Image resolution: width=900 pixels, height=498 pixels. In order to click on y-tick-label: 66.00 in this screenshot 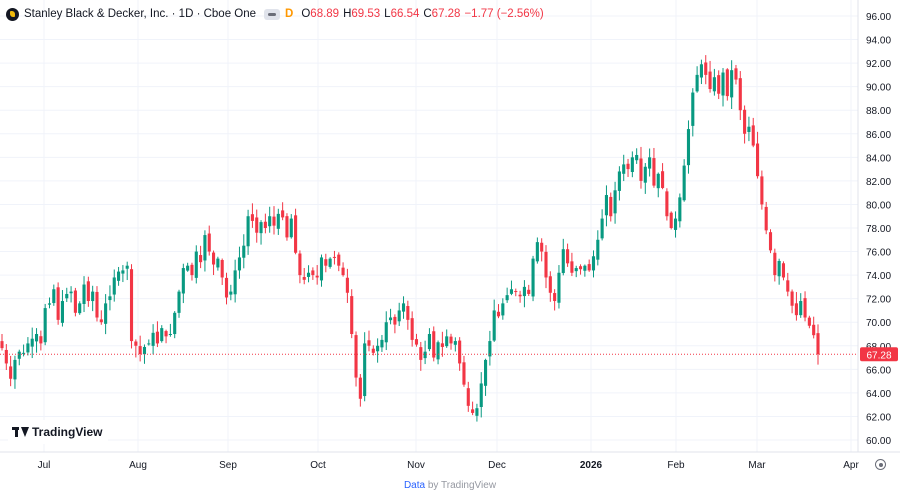, I will do `click(878, 370)`.